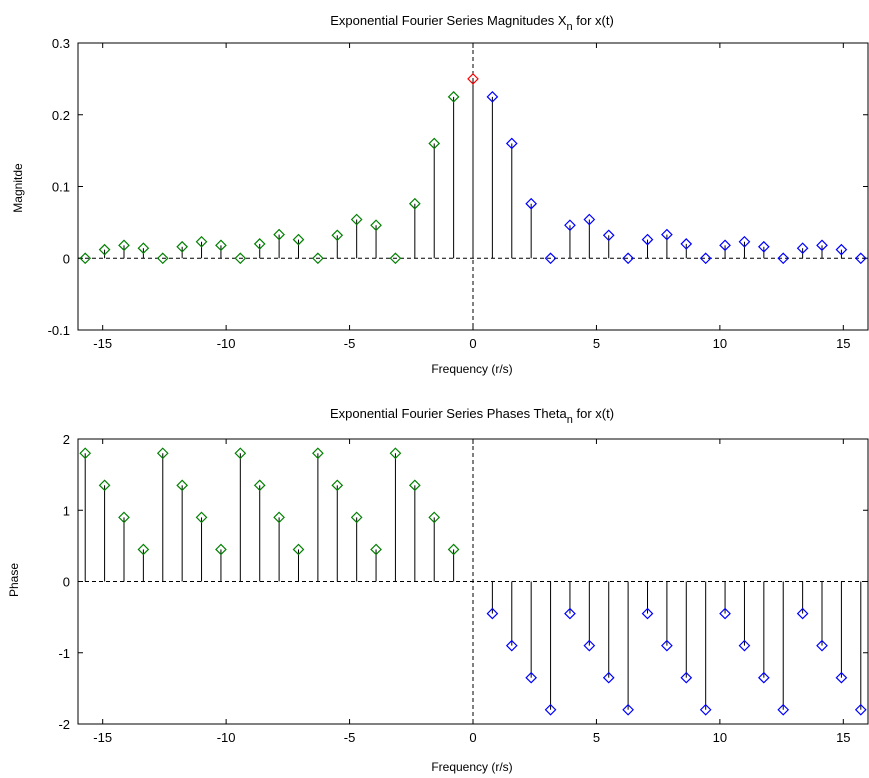  Describe the element at coordinates (61, 115) in the screenshot. I see `magnitude-y-tick-label: 0.2` at that location.